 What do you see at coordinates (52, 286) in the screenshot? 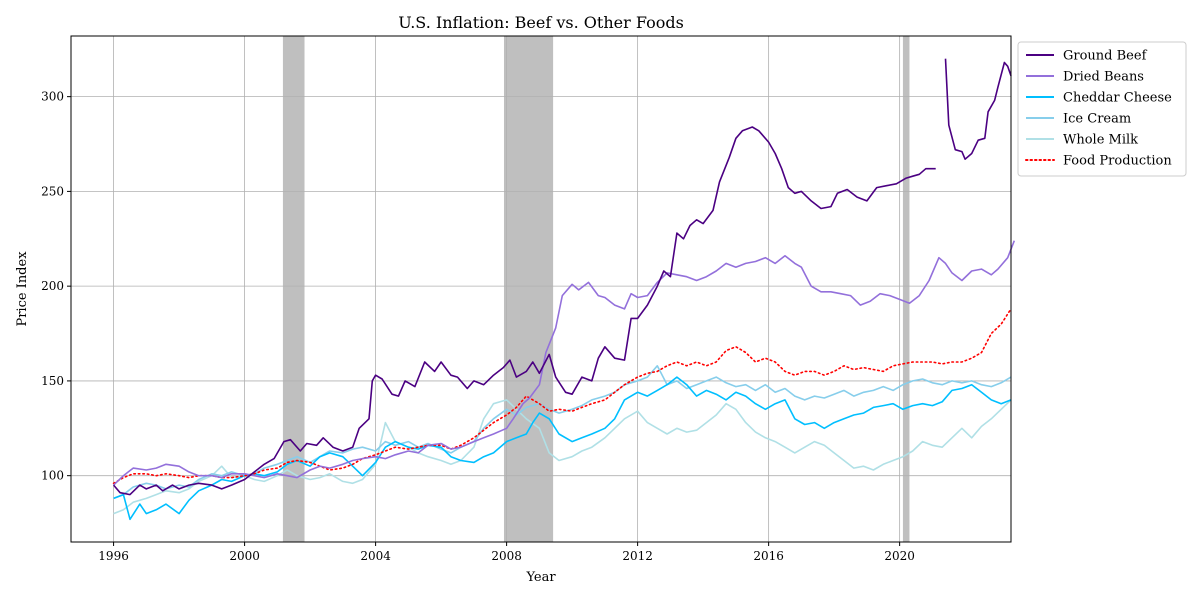
I see `y-tick-label: 200` at bounding box center [52, 286].